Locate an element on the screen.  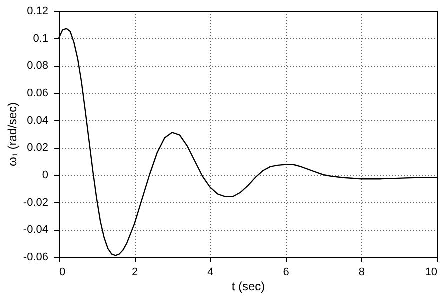
x-tick-label: 4 is located at coordinates (211, 272).